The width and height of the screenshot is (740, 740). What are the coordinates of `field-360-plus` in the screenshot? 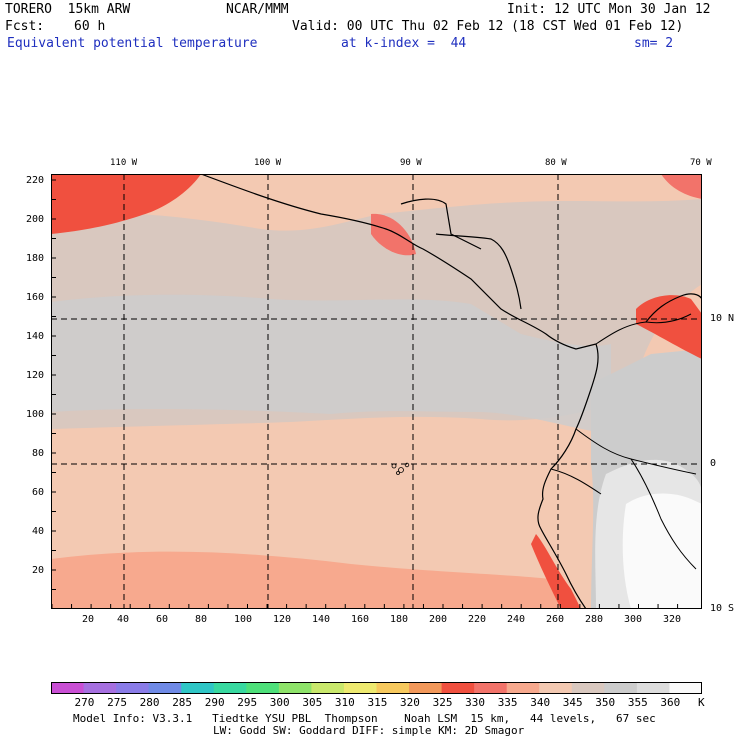 It's located at (662, 551).